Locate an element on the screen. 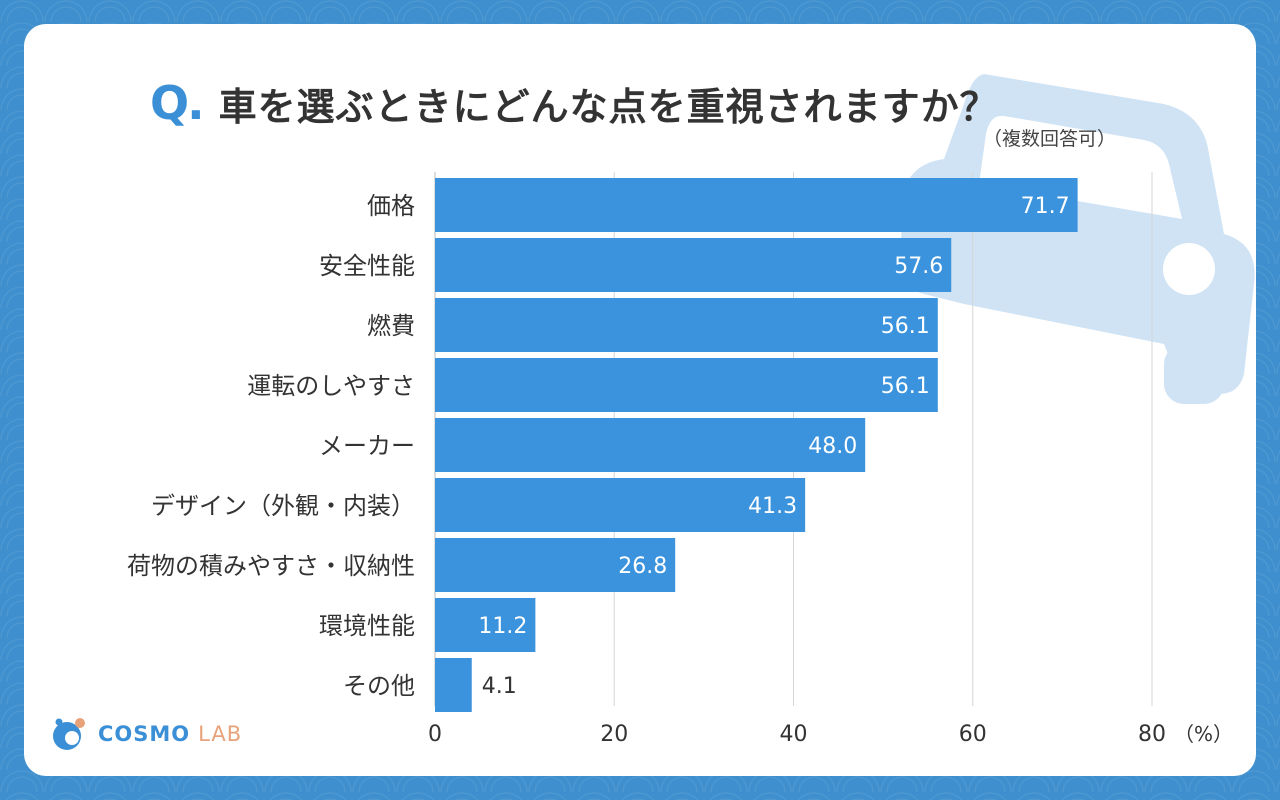 The height and width of the screenshot is (800, 1280). logo-icon is located at coordinates (69, 734).